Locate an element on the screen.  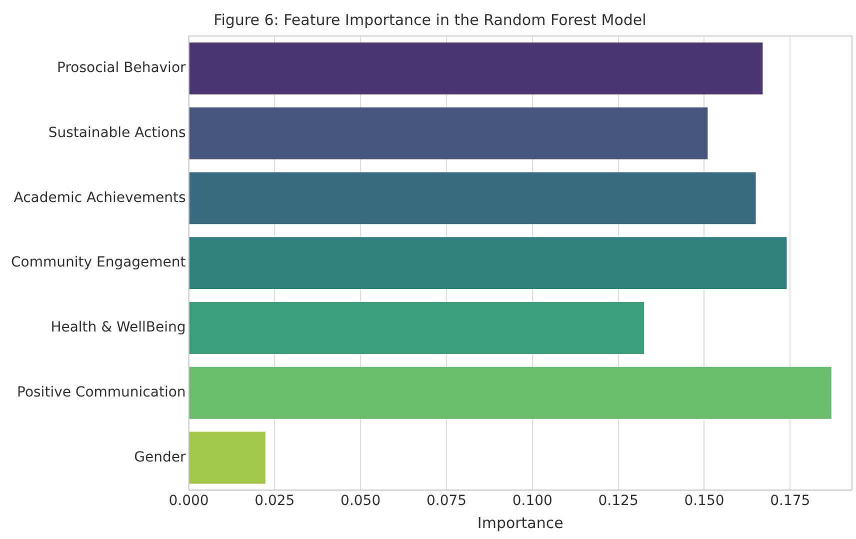
x-tick-label: 0.150 is located at coordinates (704, 501).